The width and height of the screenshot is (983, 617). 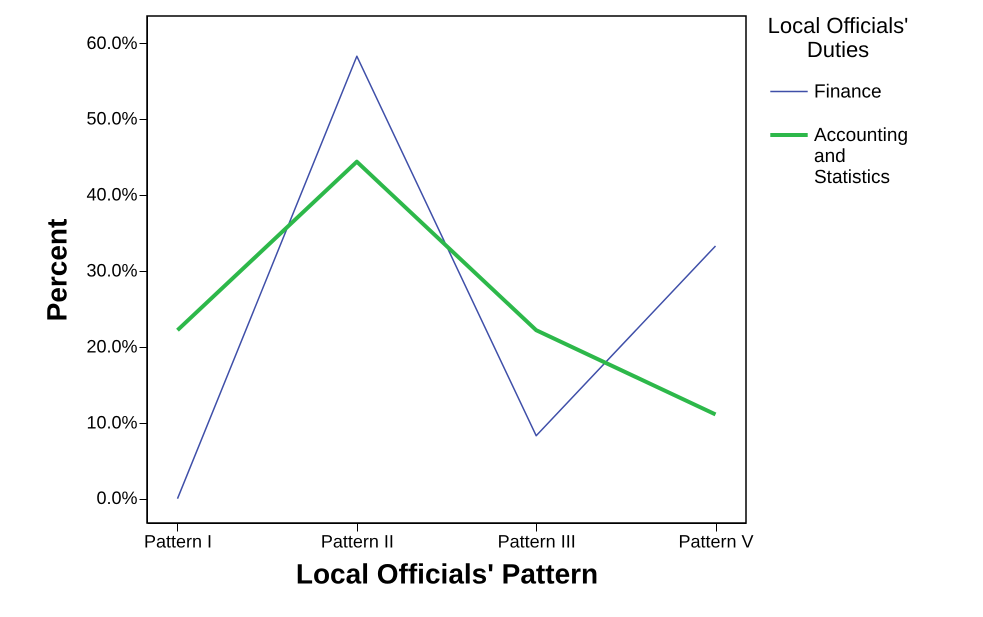 I want to click on x-tick-label: Pattern I, so click(x=178, y=542).